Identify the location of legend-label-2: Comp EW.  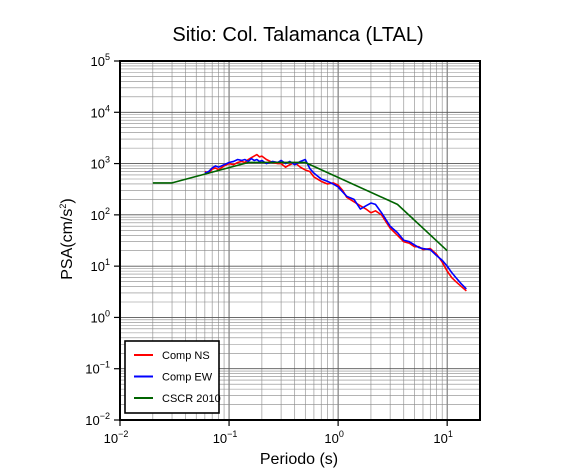
(187, 378).